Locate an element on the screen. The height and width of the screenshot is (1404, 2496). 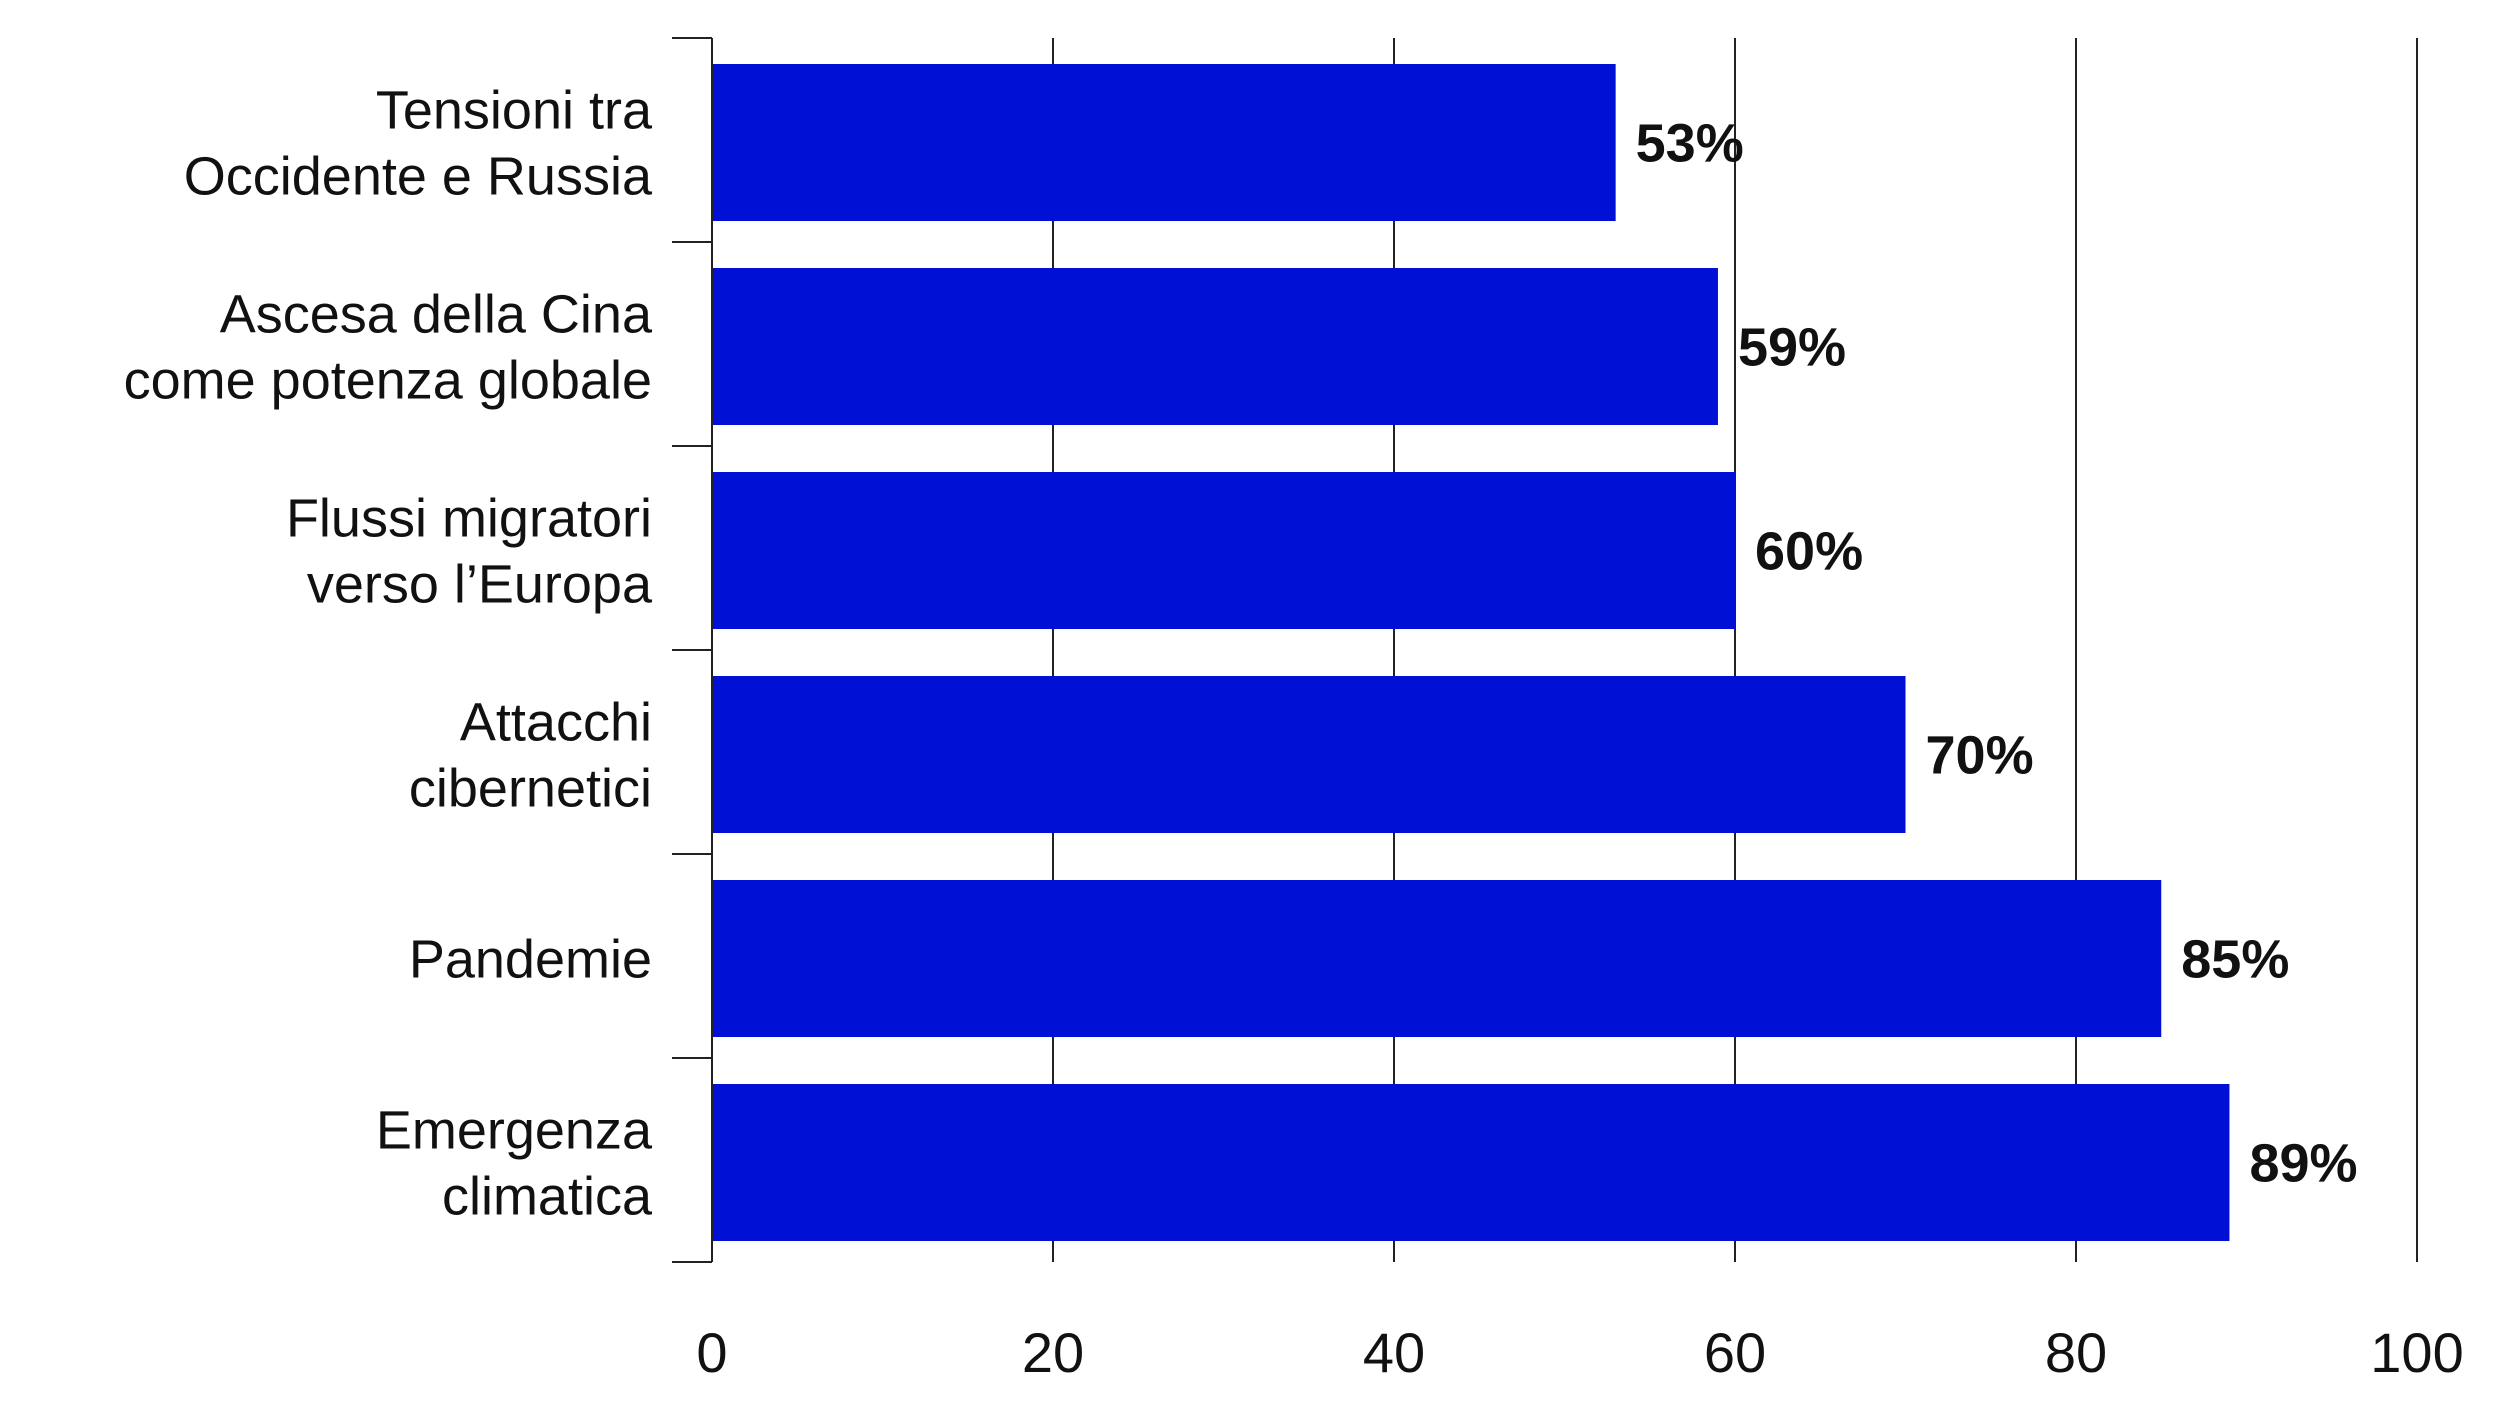
y-axis is located at coordinates (692, 650).